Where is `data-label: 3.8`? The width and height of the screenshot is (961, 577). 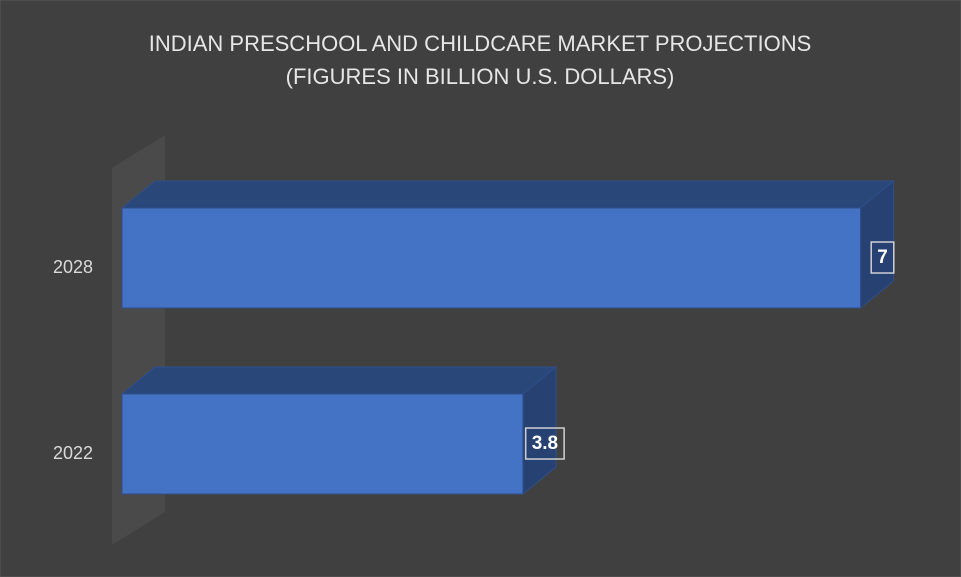 data-label: 3.8 is located at coordinates (545, 443).